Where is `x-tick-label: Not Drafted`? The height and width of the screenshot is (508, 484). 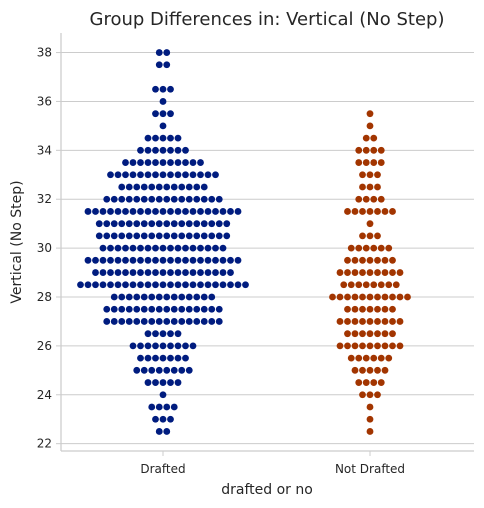
x-tick-label: Not Drafted is located at coordinates (370, 469).